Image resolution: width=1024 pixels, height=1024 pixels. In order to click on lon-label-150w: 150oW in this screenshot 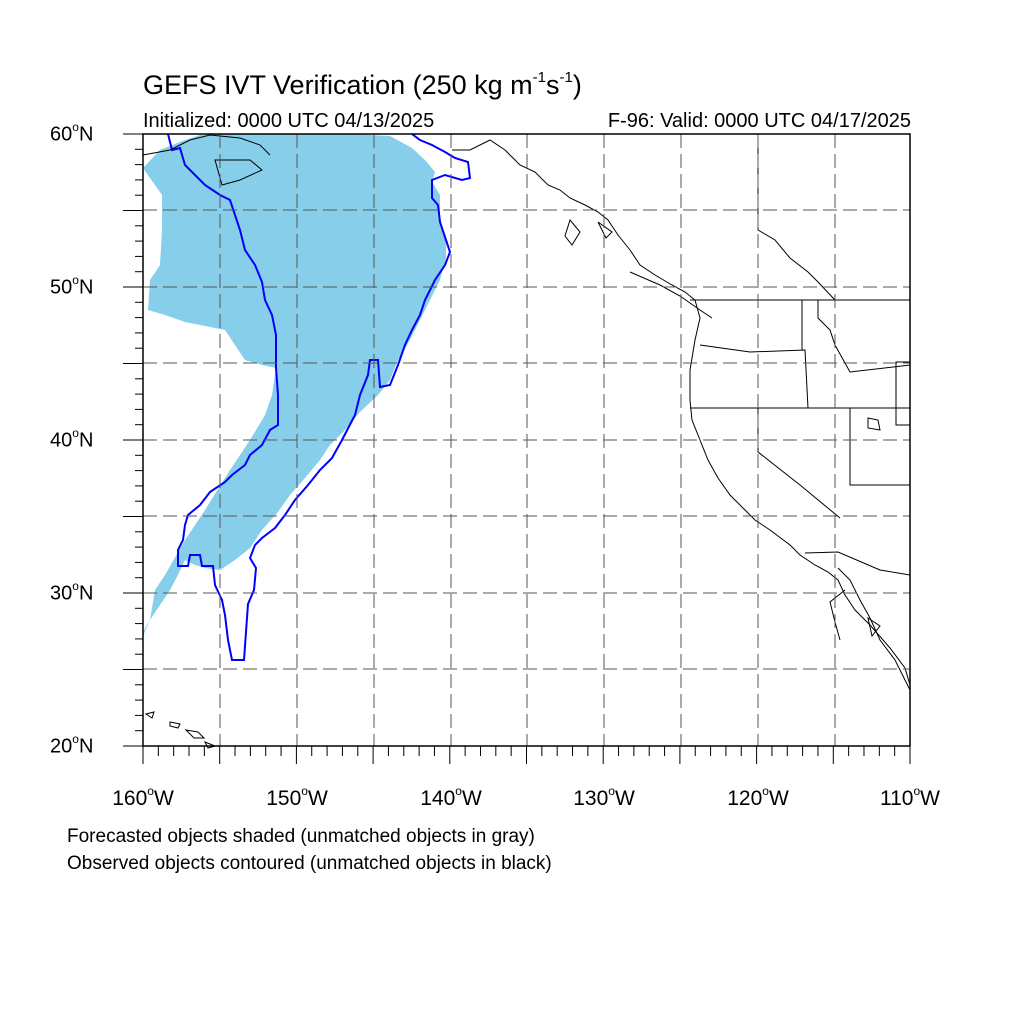, I will do `click(297, 797)`.